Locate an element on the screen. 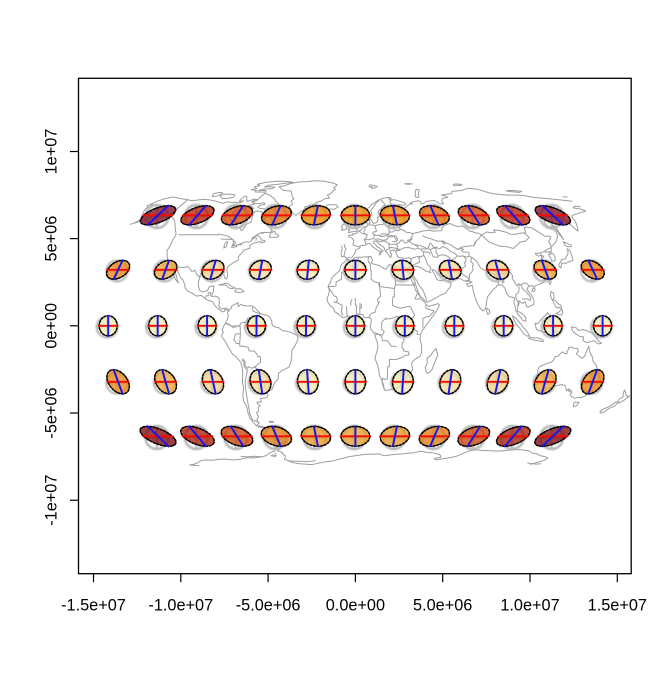 This screenshot has height=677, width=672. svg-text: -1.5e+07 is located at coordinates (93, 606).